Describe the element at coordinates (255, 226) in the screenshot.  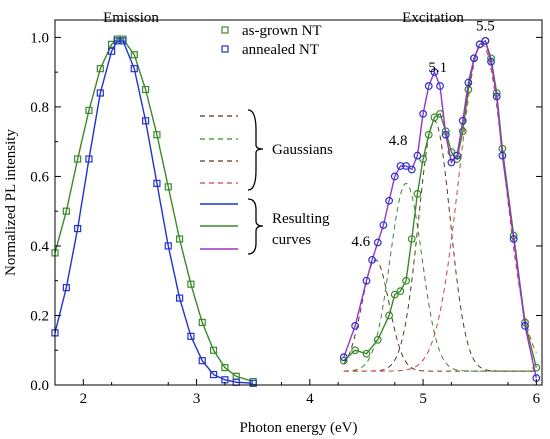
I see `legend-brace-resulting` at that location.